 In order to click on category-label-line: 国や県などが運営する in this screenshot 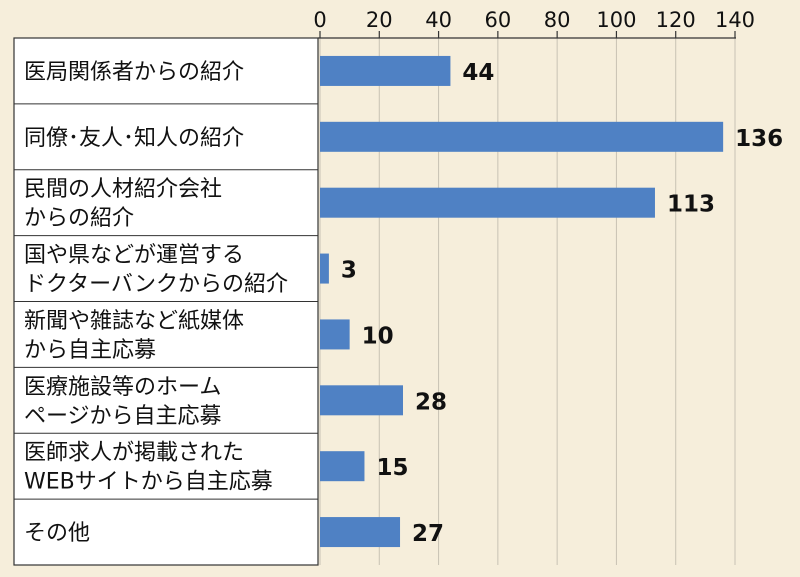, I will do `click(134, 255)`.